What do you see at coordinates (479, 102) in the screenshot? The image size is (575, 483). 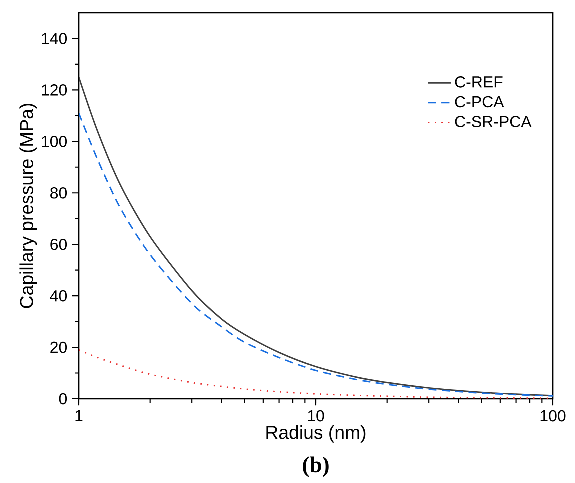 I see `legend-label: C-PCA` at bounding box center [479, 102].